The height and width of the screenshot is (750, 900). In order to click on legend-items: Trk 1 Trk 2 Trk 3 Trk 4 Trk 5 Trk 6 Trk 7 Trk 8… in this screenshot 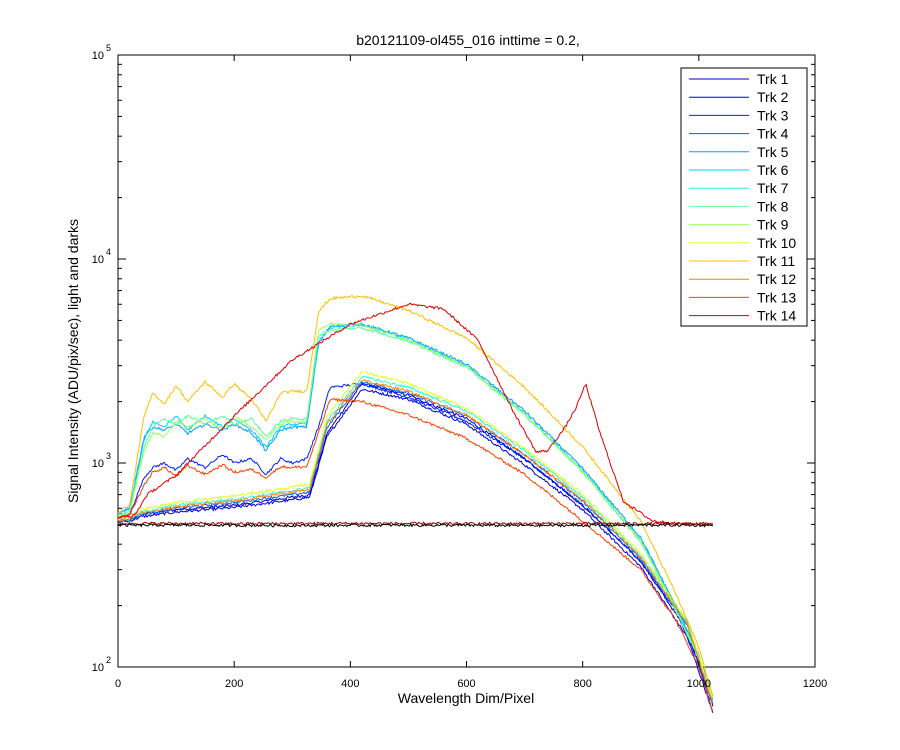, I will do `click(742, 197)`.